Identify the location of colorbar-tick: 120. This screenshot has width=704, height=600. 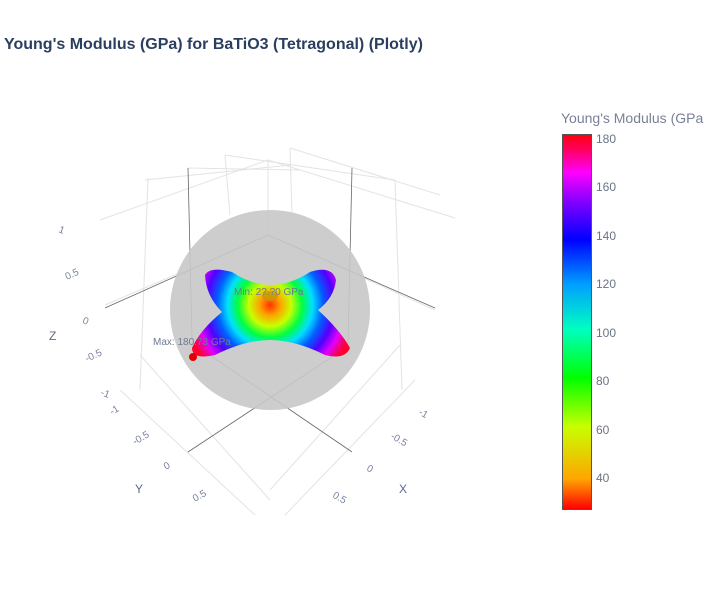
(606, 284).